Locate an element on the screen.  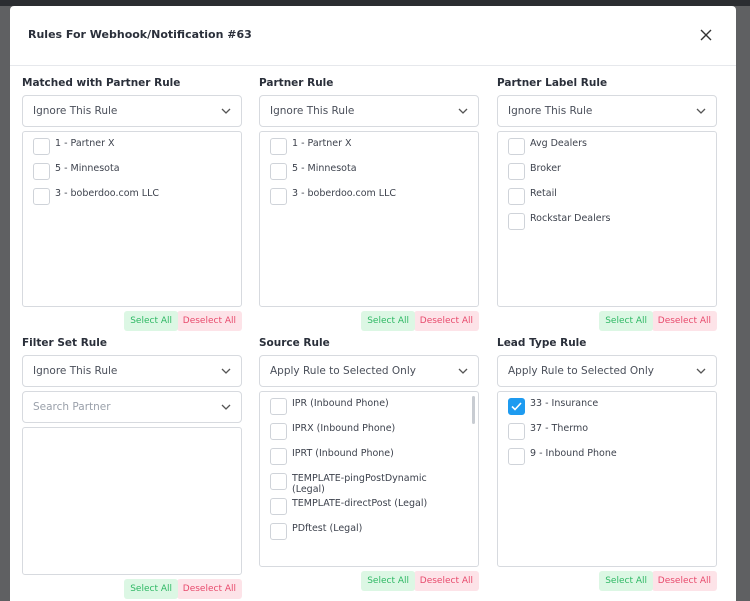
option-label: 37 - Thermo is located at coordinates (559, 428).